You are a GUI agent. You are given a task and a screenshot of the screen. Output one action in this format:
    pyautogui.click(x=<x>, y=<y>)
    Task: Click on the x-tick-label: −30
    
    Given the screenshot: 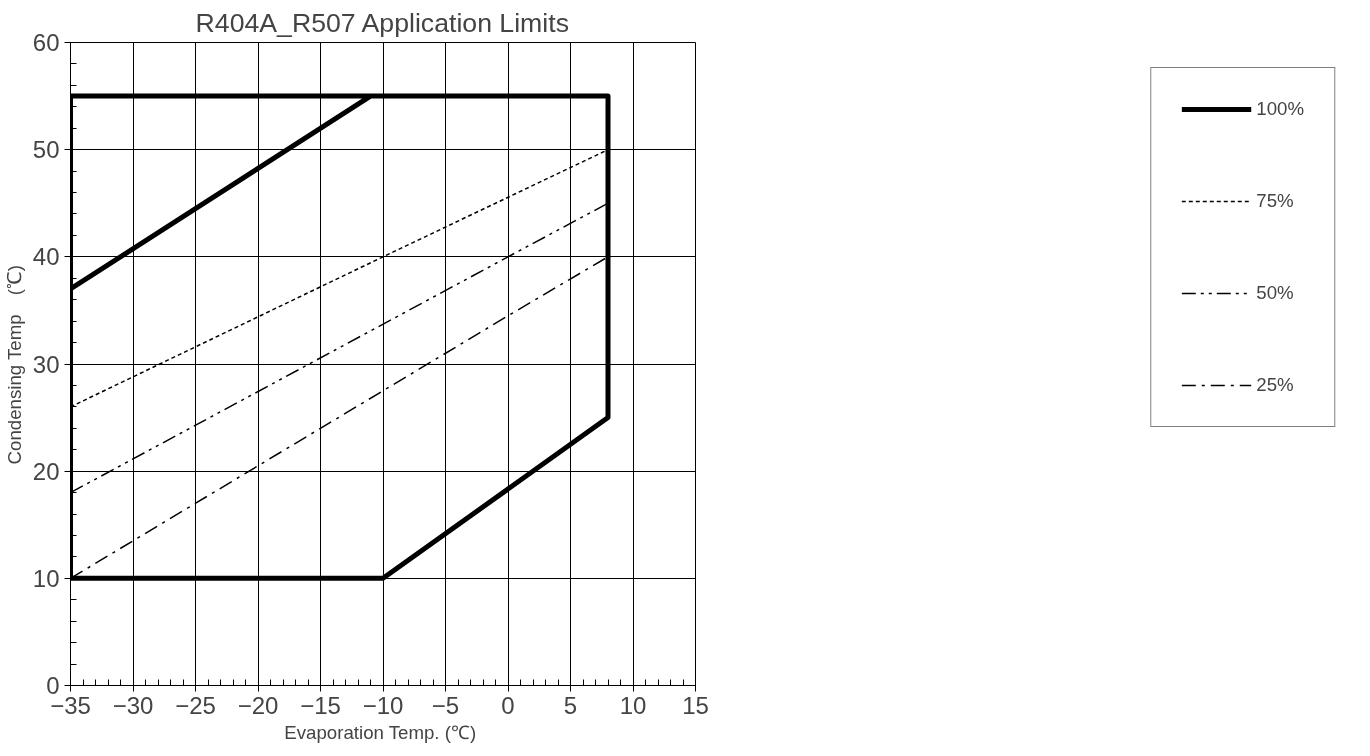 What is the action you would take?
    pyautogui.click(x=133, y=705)
    